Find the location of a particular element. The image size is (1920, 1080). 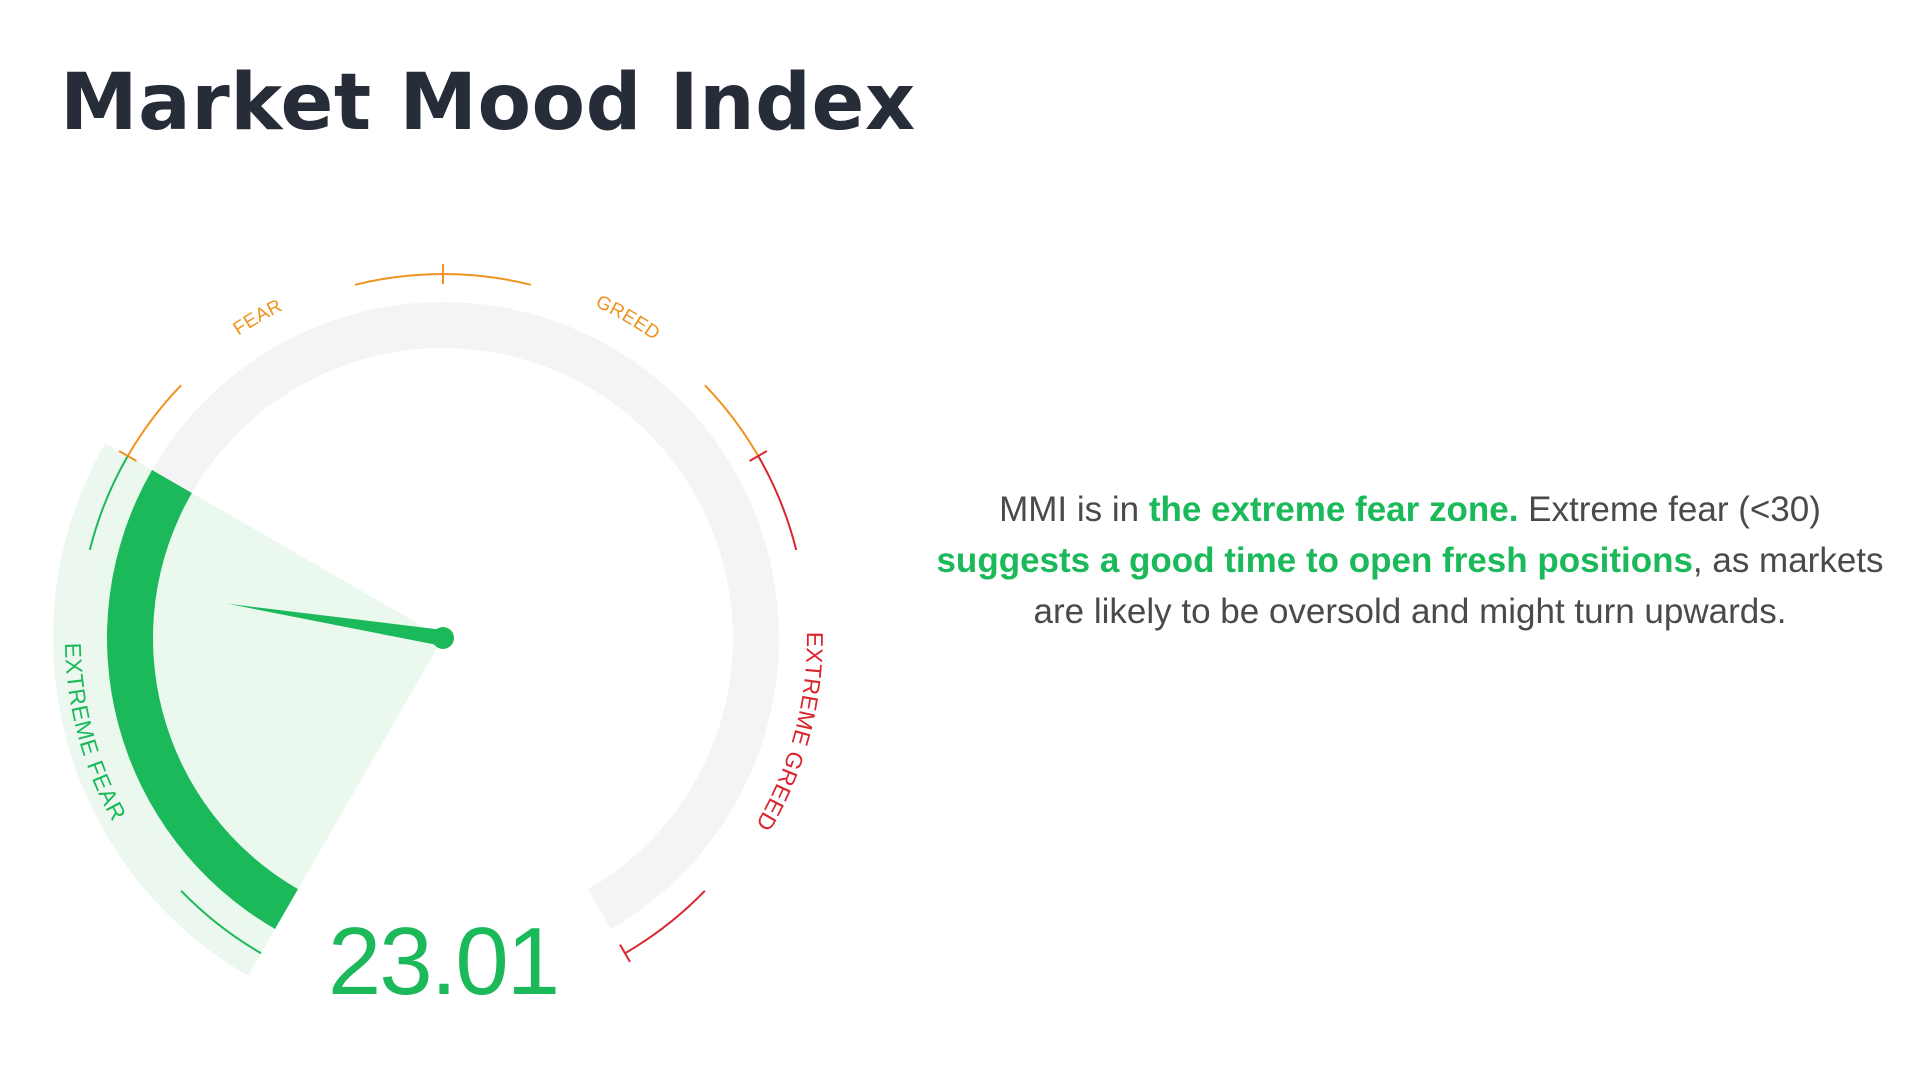

gauge-value-text: 23.01 is located at coordinates (443, 961).